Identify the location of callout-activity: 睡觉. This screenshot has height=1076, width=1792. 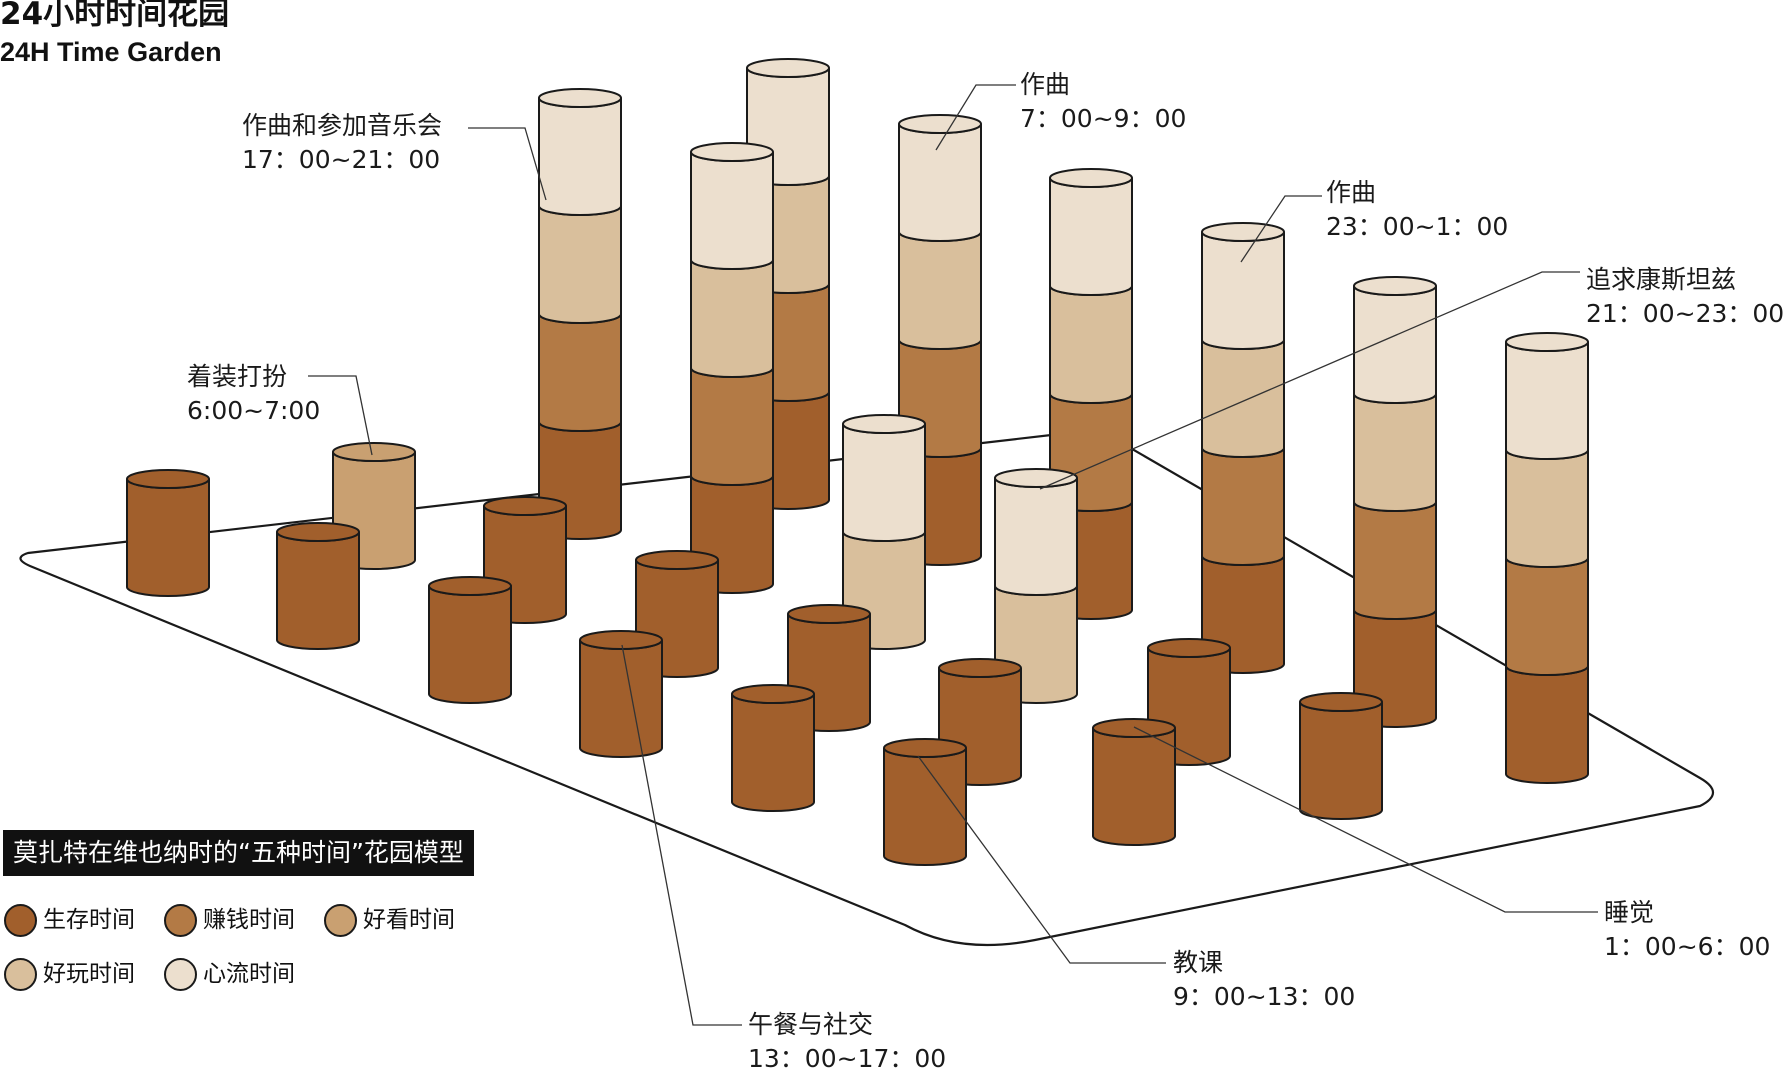
(1629, 912).